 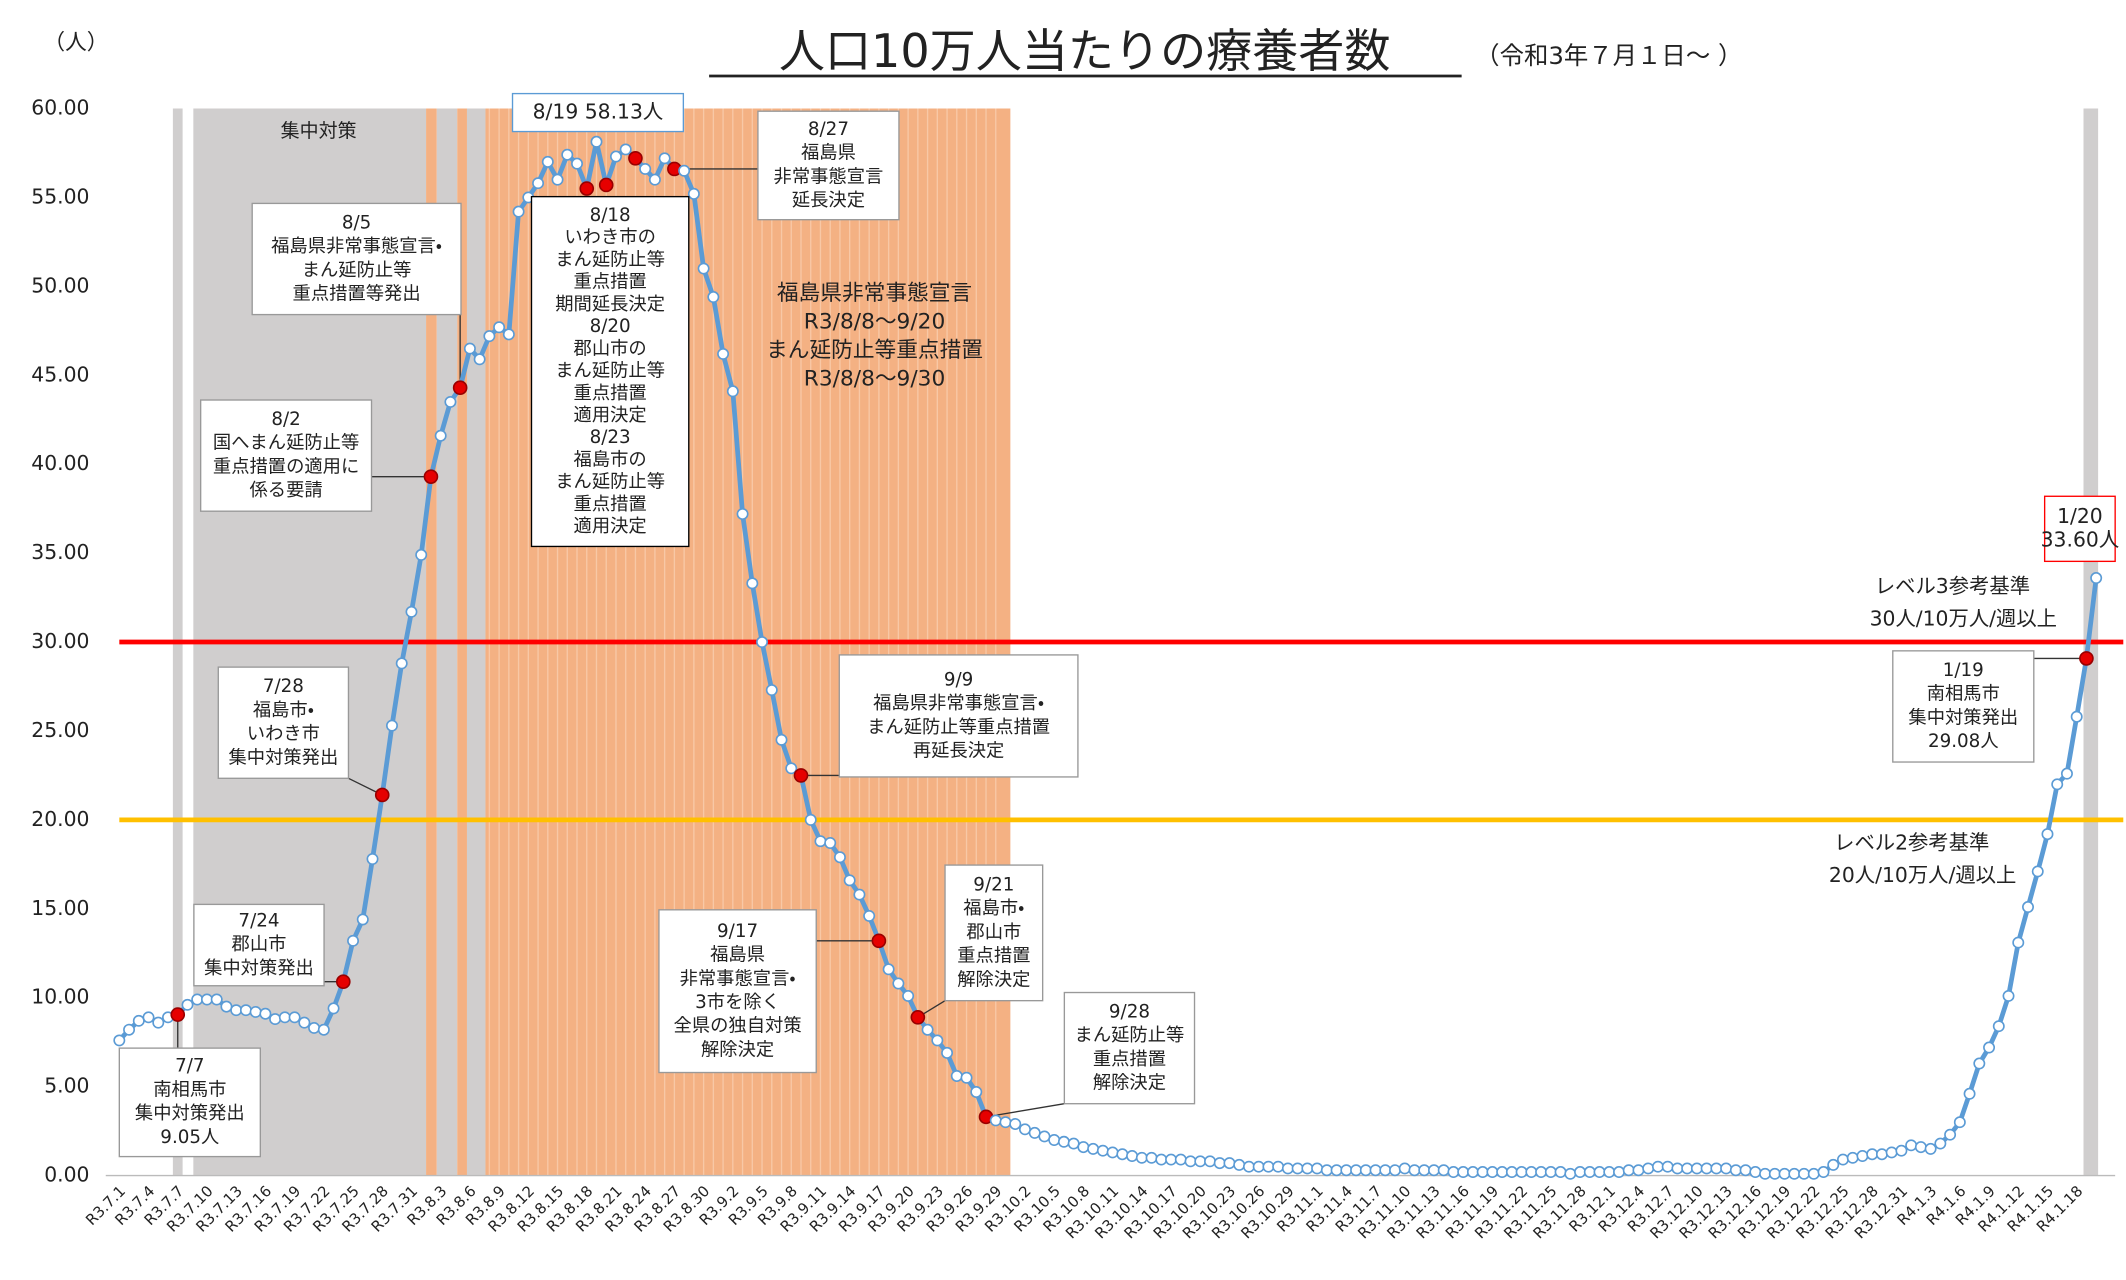 I want to click on chart-title: 人口10万人当たりの療養者数, so click(x=1085, y=51).